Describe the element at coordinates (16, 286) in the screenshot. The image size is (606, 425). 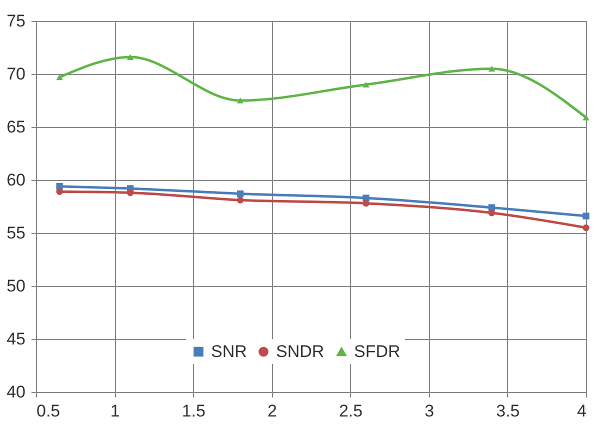
I see `y-tick-label: 50` at that location.